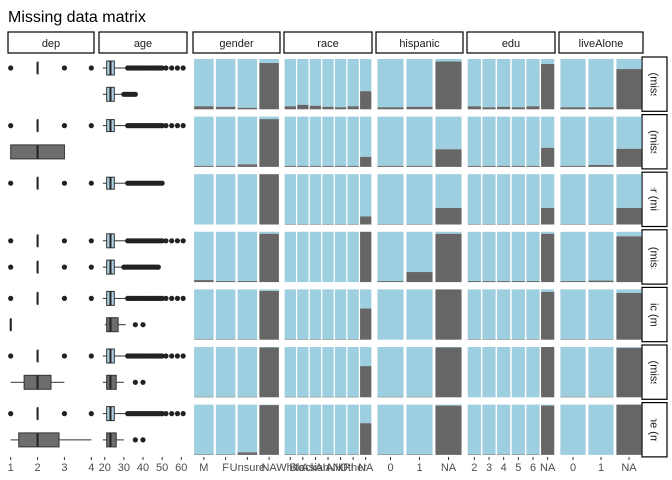  What do you see at coordinates (340, 397) in the screenshot?
I see `bar-missing-race-NHPI` at bounding box center [340, 397].